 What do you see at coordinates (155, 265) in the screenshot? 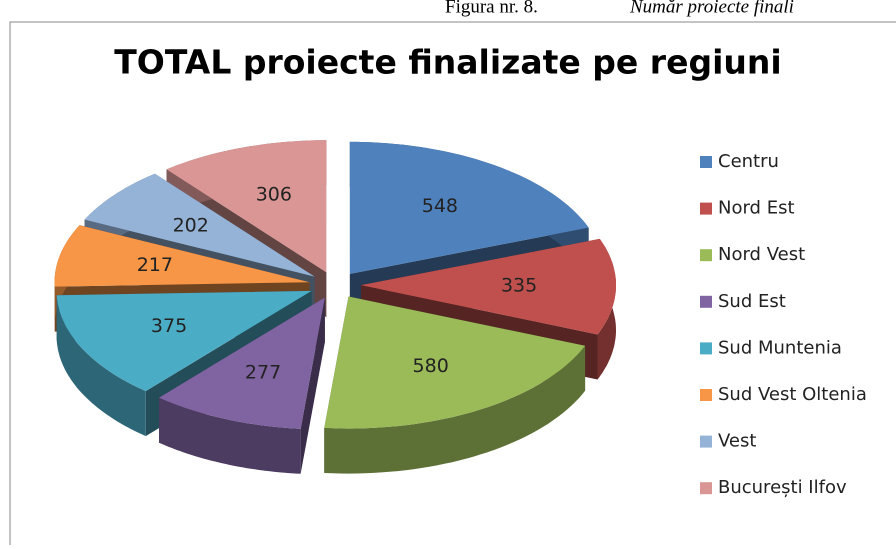
I see `data-label: 217` at bounding box center [155, 265].